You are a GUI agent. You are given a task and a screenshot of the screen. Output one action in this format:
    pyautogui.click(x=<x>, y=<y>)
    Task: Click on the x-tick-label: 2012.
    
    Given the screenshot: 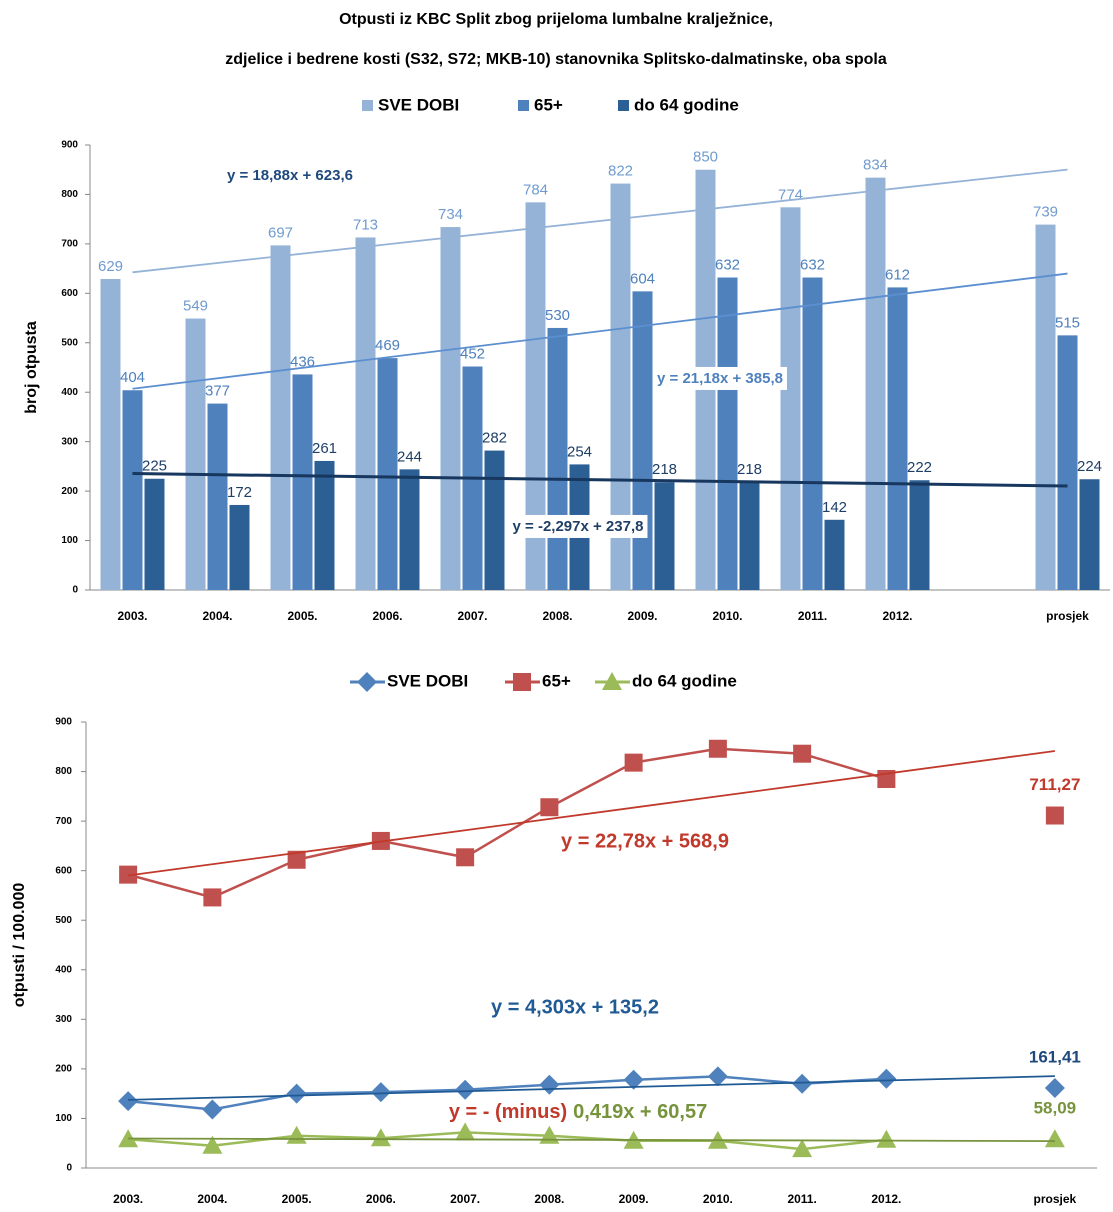 What is the action you would take?
    pyautogui.click(x=897, y=616)
    